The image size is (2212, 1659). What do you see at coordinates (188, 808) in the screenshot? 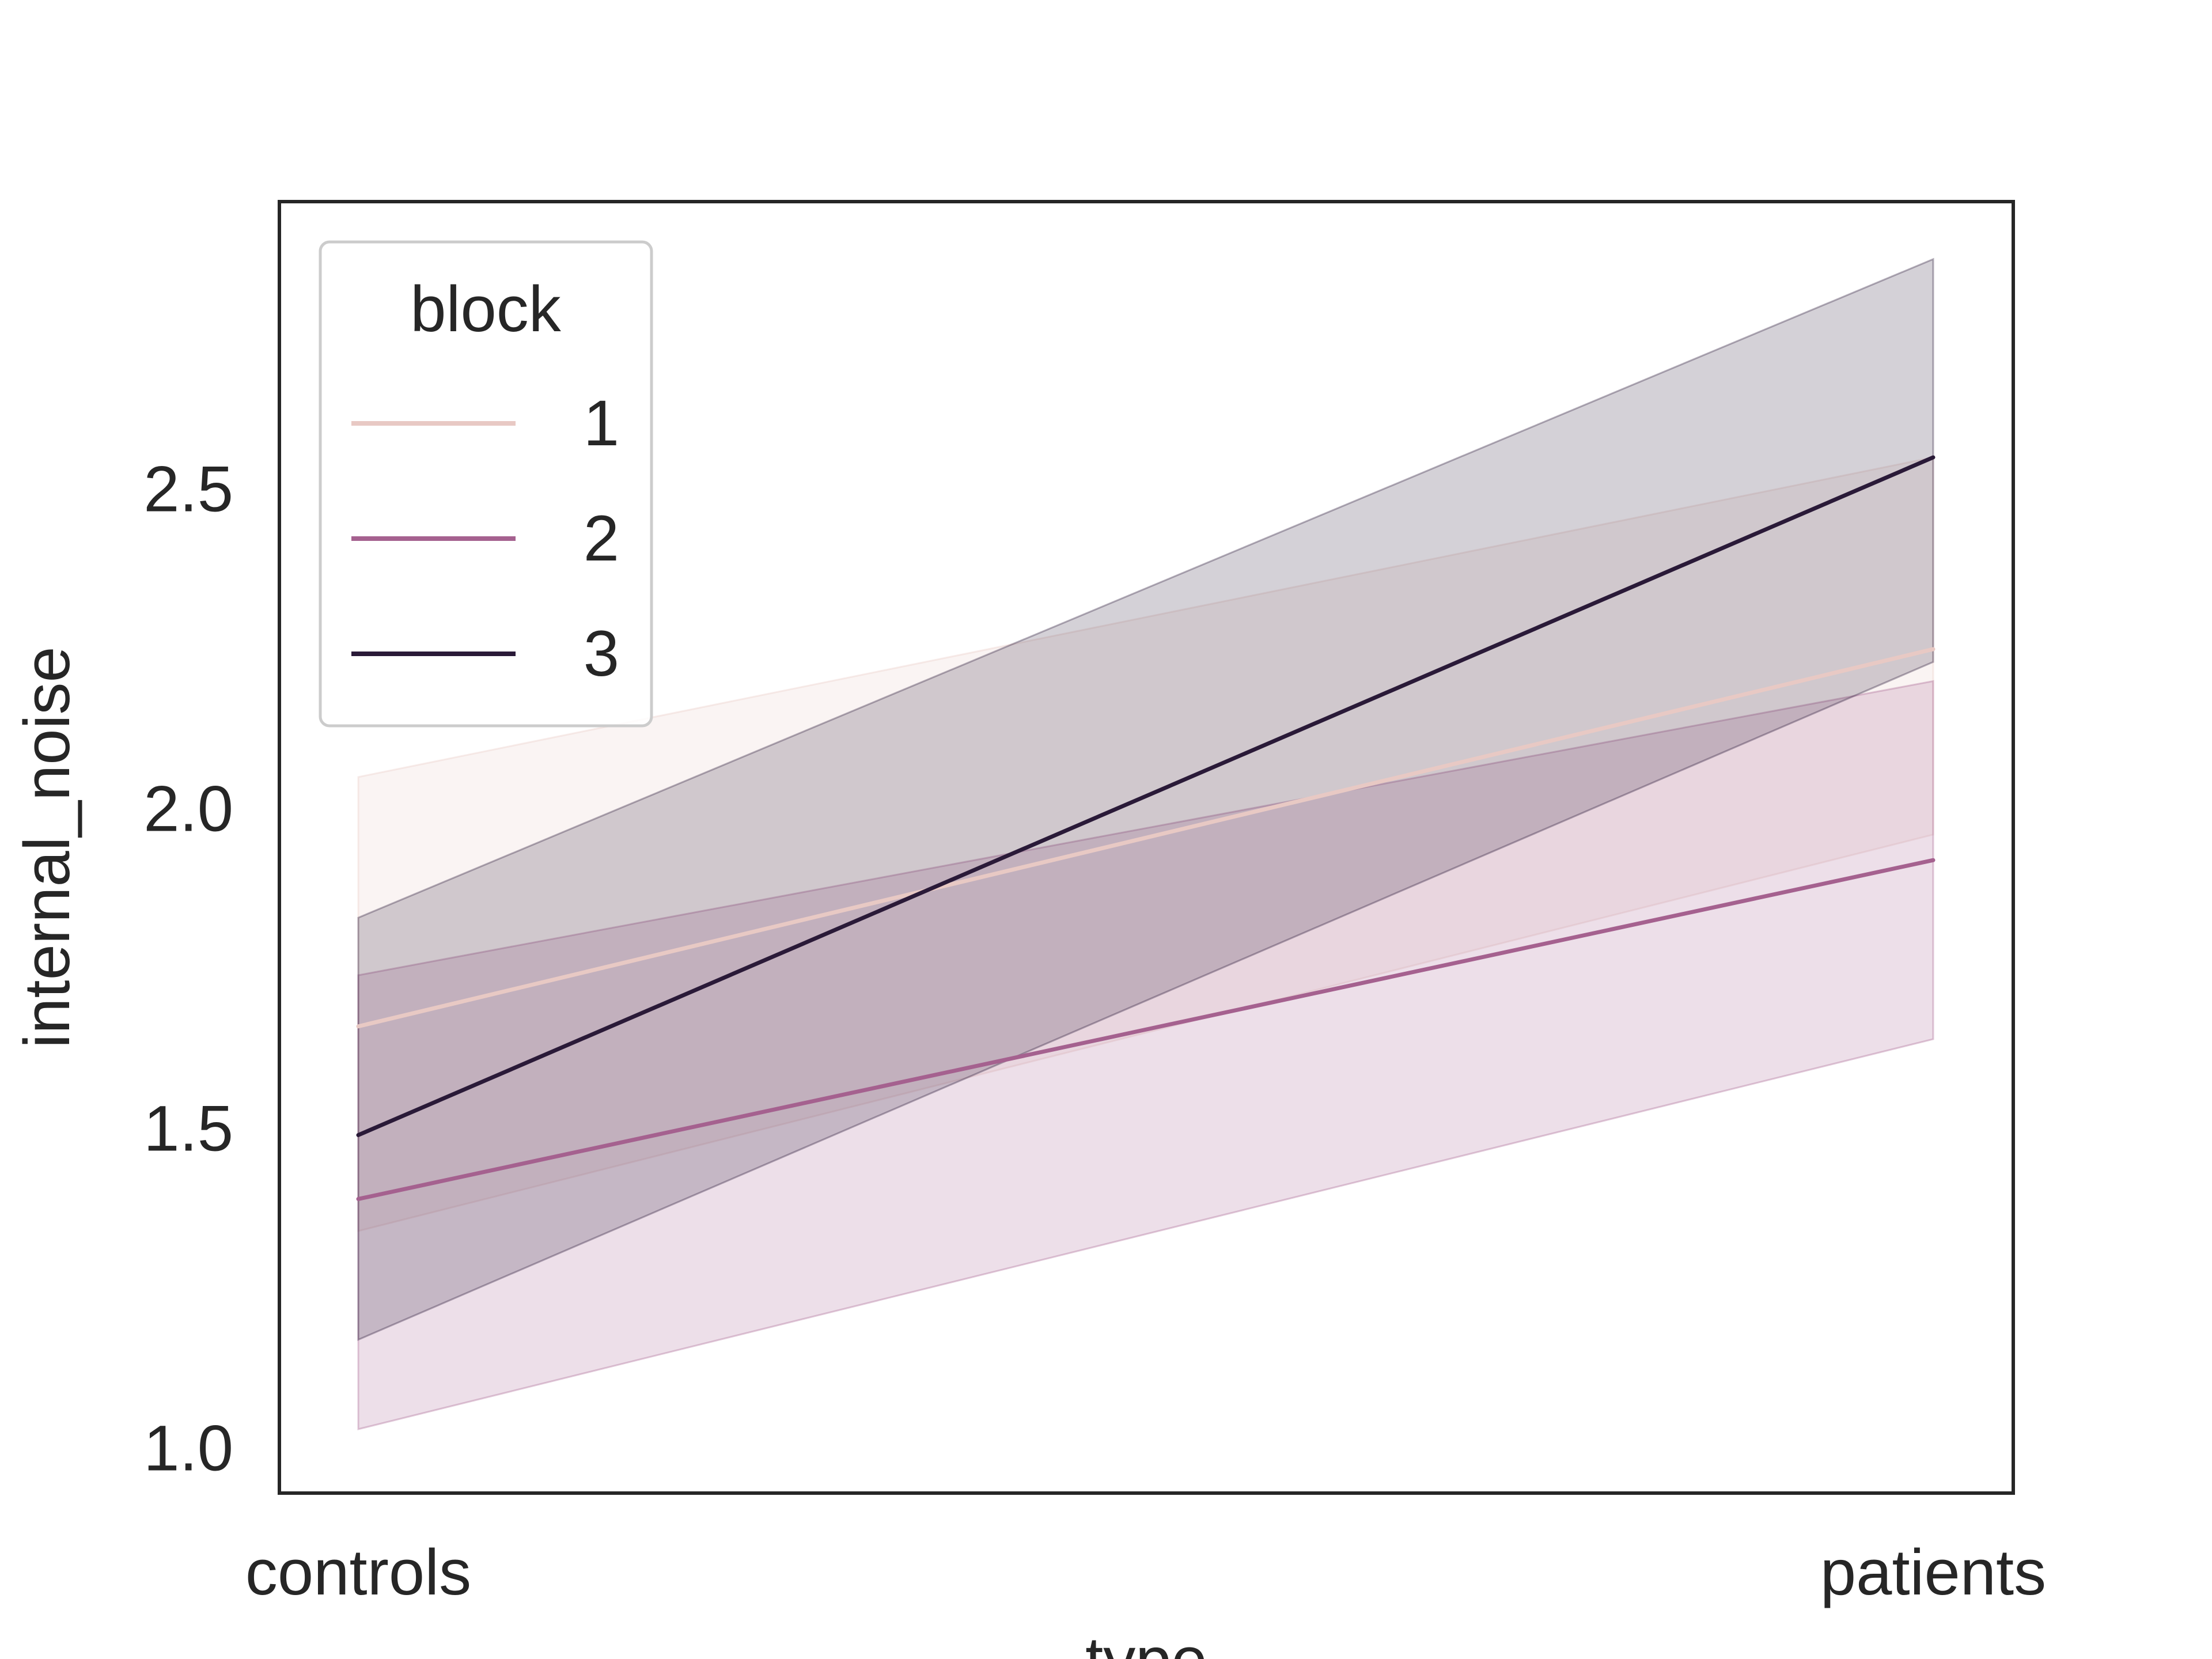
I see `y-tick-label: 2.0` at bounding box center [188, 808].